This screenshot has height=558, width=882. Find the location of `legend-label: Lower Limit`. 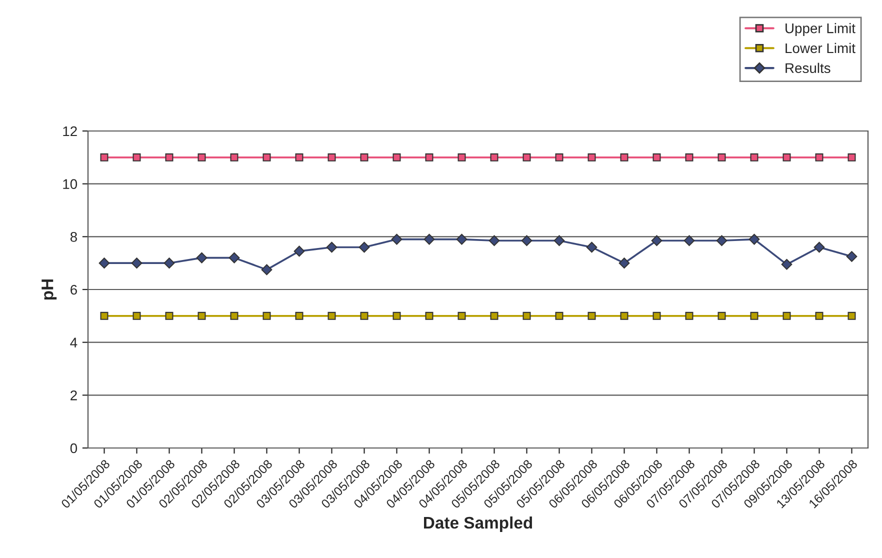

legend-label: Lower Limit is located at coordinates (821, 48).